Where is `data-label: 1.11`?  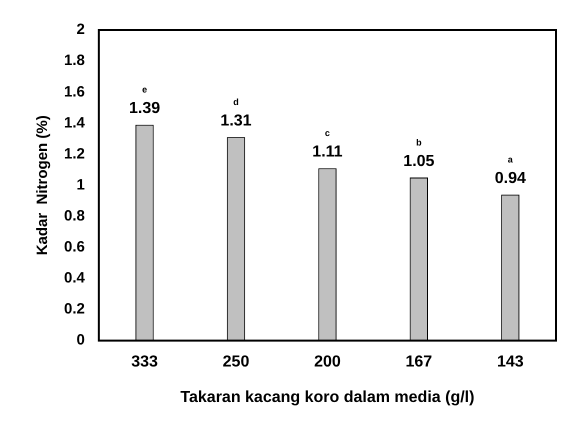
data-label: 1.11 is located at coordinates (327, 152).